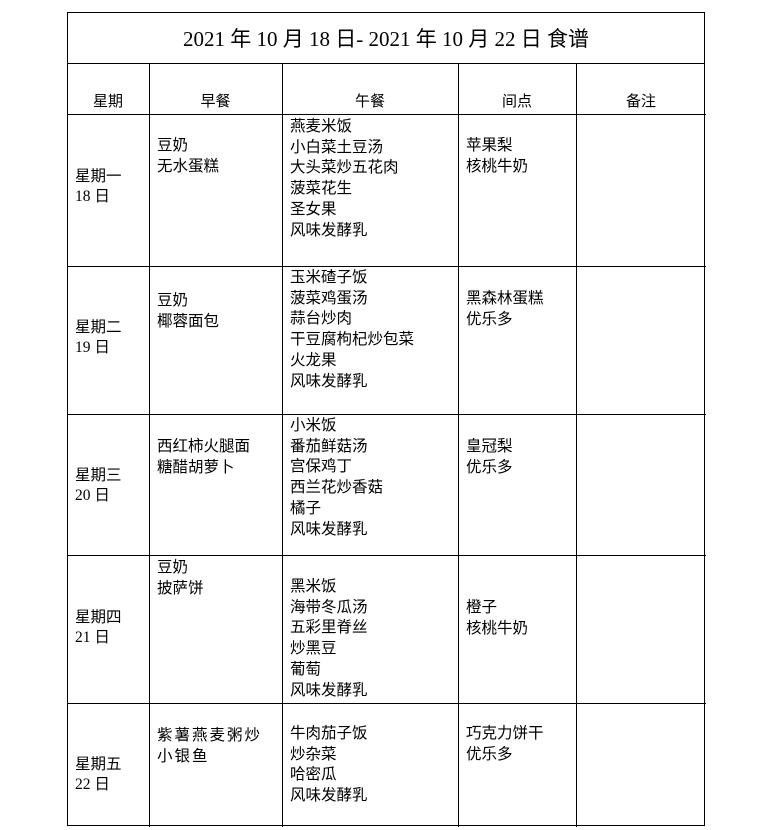 The height and width of the screenshot is (830, 770). What do you see at coordinates (329, 606) in the screenshot?
I see `menu-item: 海带冬瓜汤` at bounding box center [329, 606].